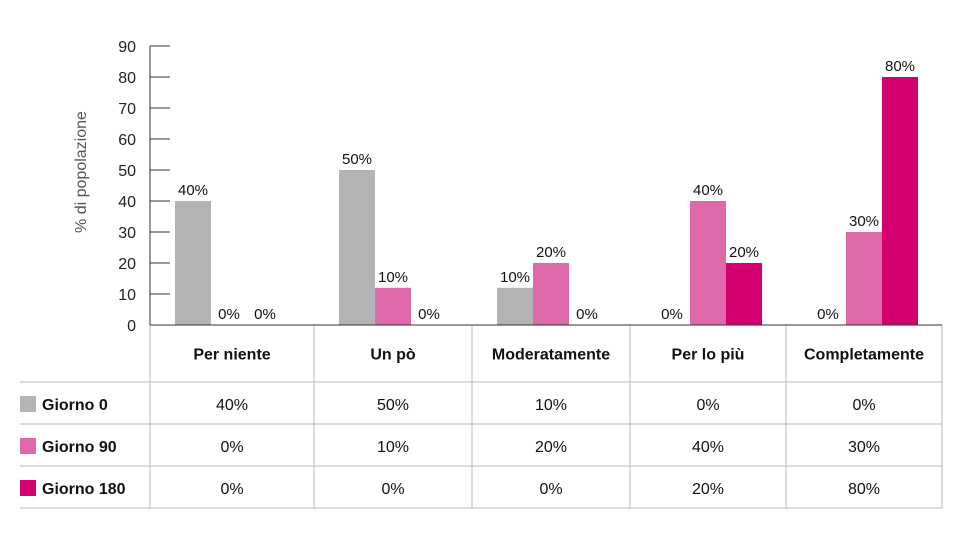 The image size is (960, 538). What do you see at coordinates (393, 405) in the screenshot?
I see `table-cell-value: 50%` at bounding box center [393, 405].